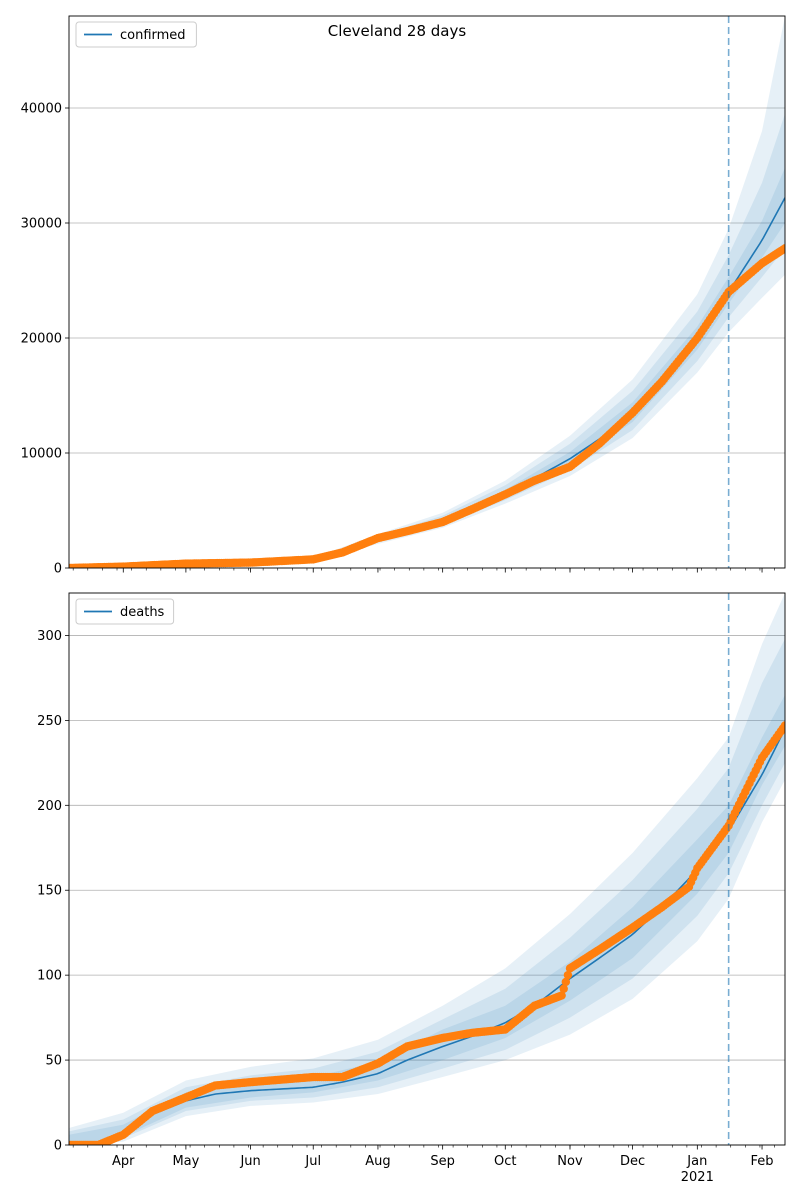  What do you see at coordinates (570, 1161) in the screenshot?
I see `x-tick-label: Nov` at bounding box center [570, 1161].